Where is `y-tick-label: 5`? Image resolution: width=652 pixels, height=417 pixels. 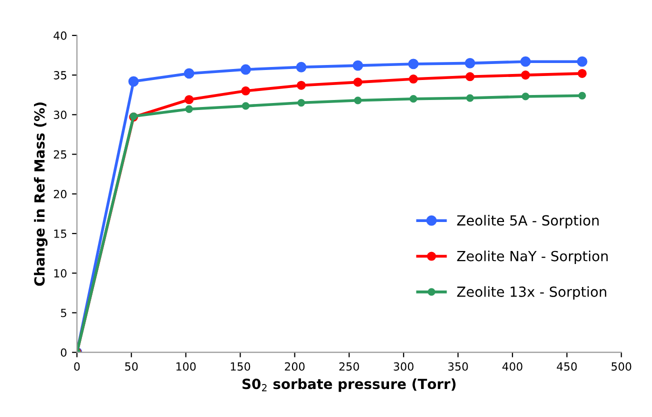
y-tick-label: 5 is located at coordinates (63, 313).